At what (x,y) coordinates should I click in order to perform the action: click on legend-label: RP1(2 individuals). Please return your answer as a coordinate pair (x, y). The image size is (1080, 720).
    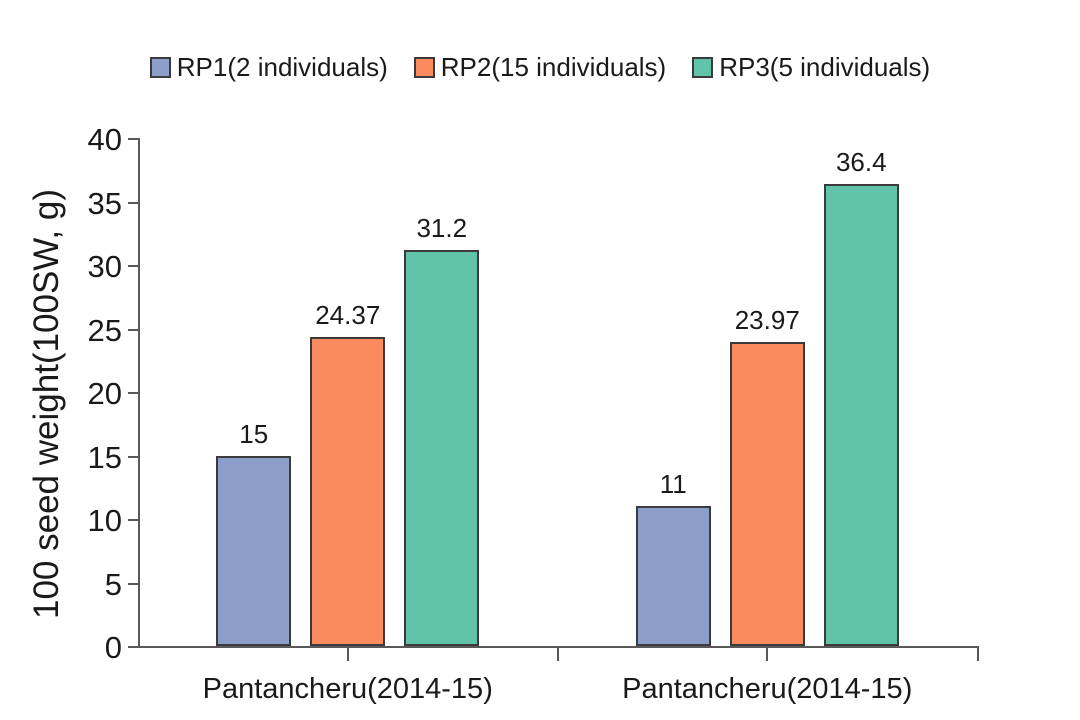
    Looking at the image, I should click on (282, 67).